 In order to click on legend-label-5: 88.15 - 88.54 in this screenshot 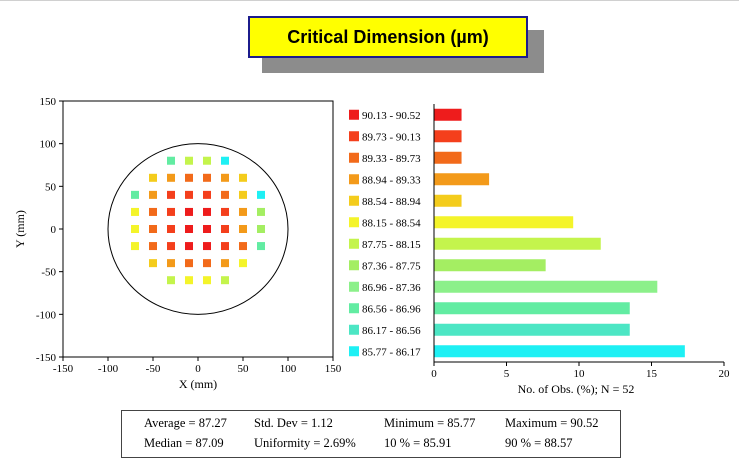, I will do `click(391, 223)`.